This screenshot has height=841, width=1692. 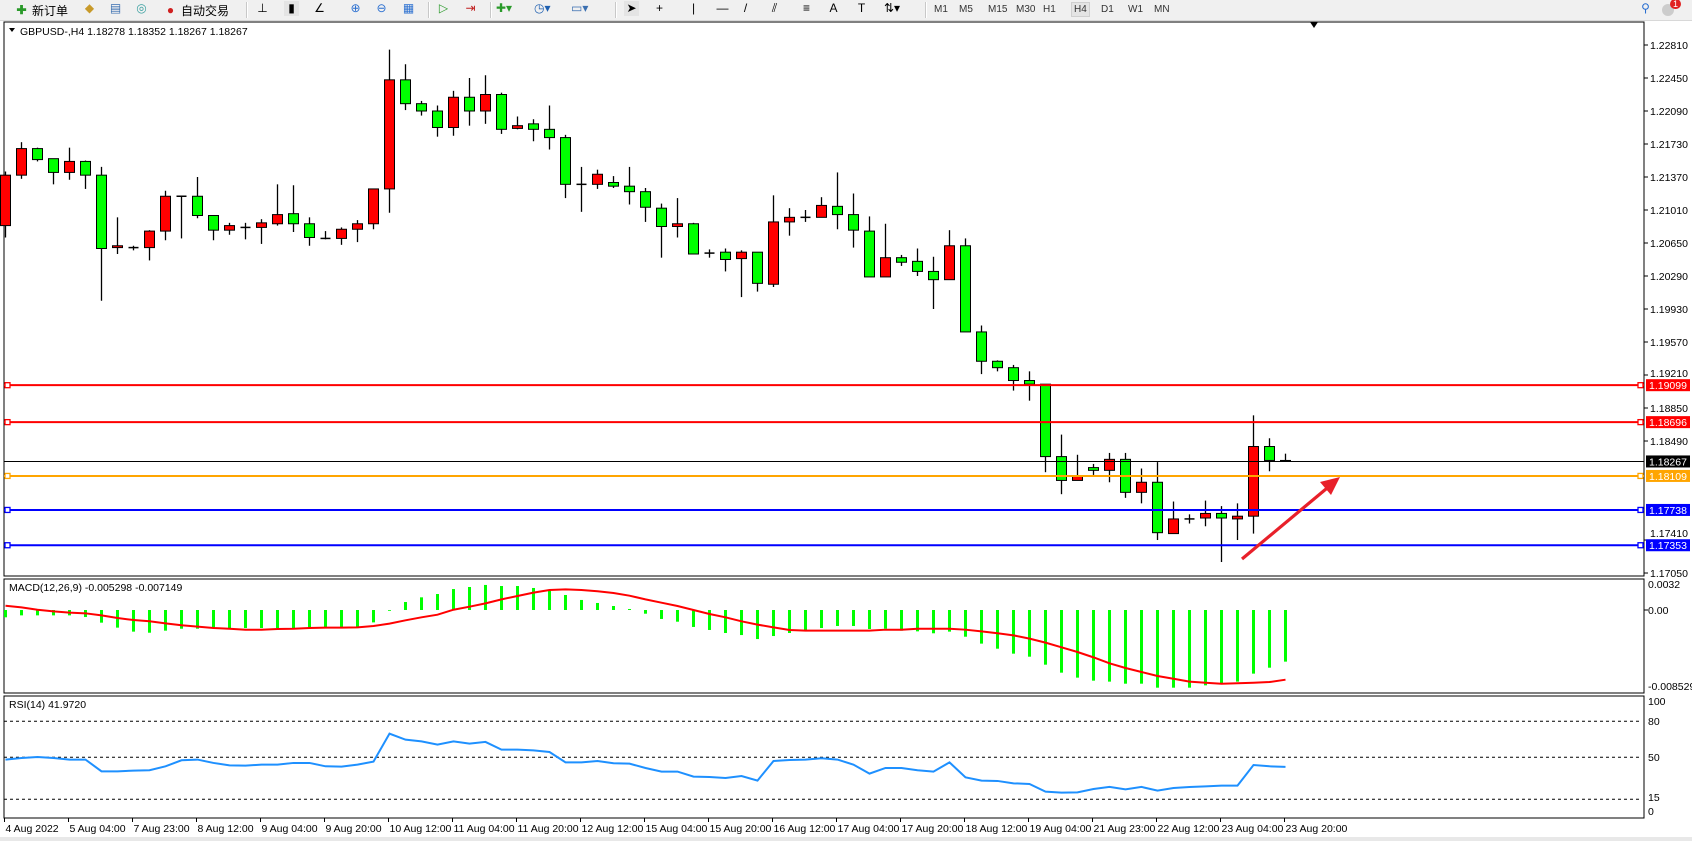 I want to click on auto-trading-button: ● 自动交易, so click(x=196, y=10).